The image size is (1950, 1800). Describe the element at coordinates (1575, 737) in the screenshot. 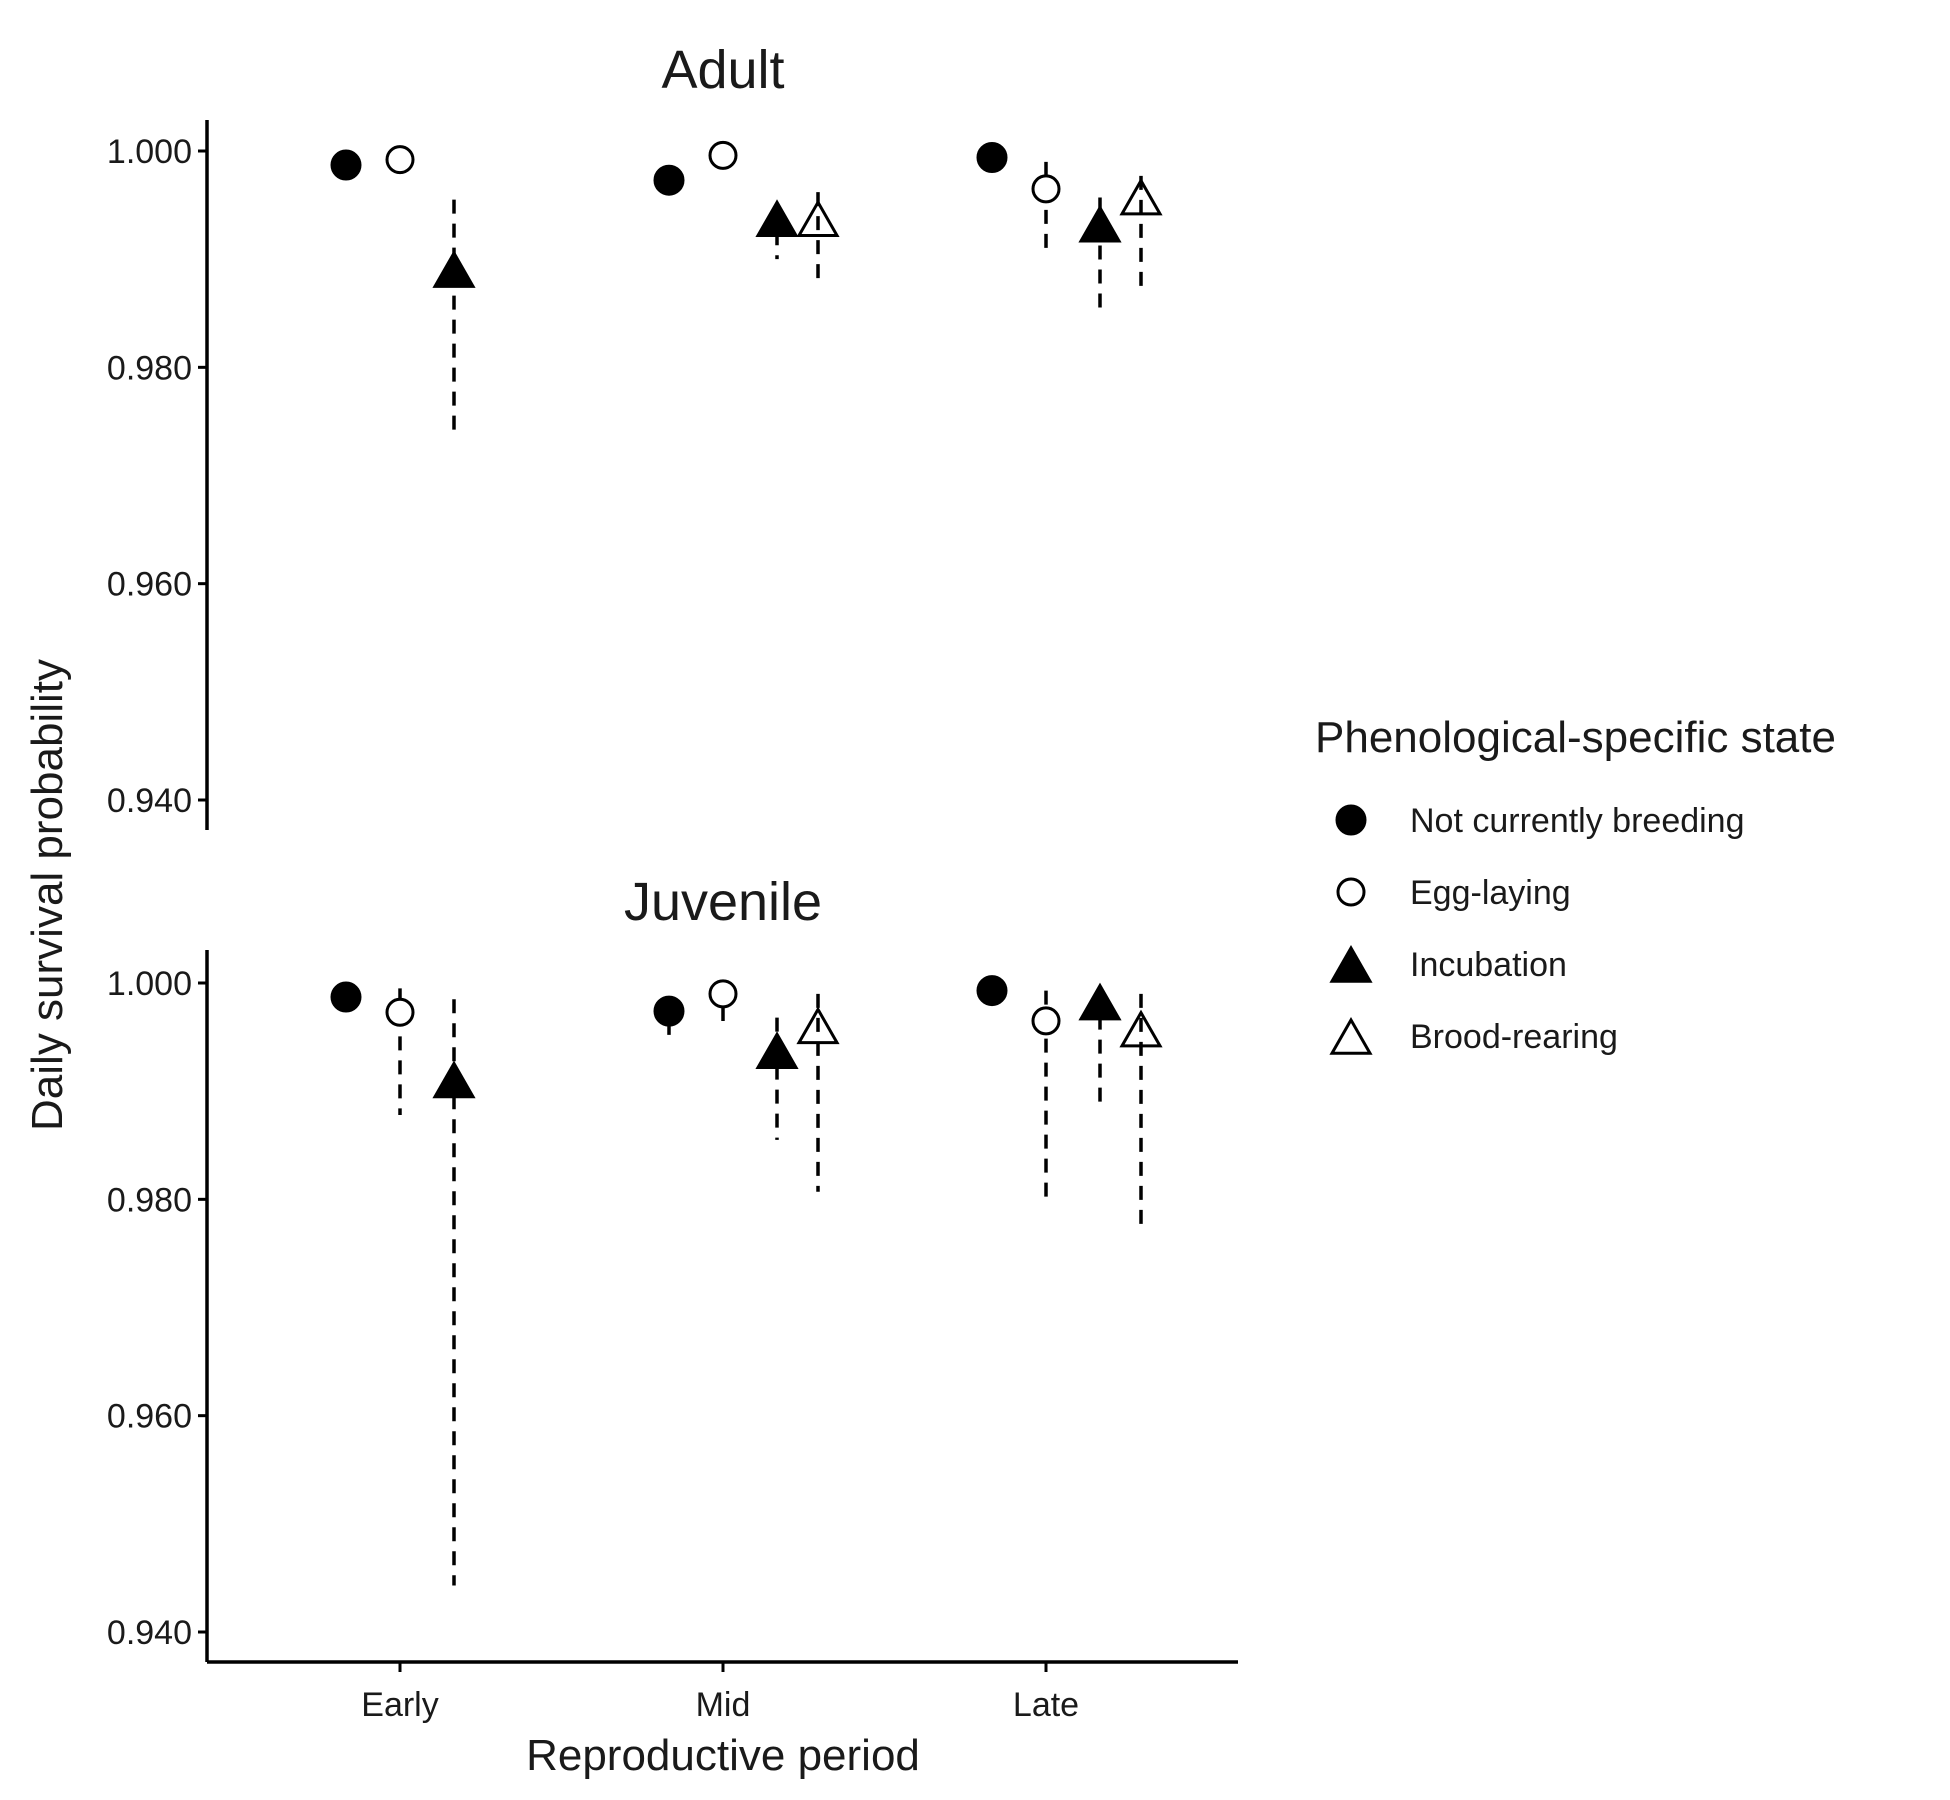

I see `legend-title: Phenological-specific state` at that location.